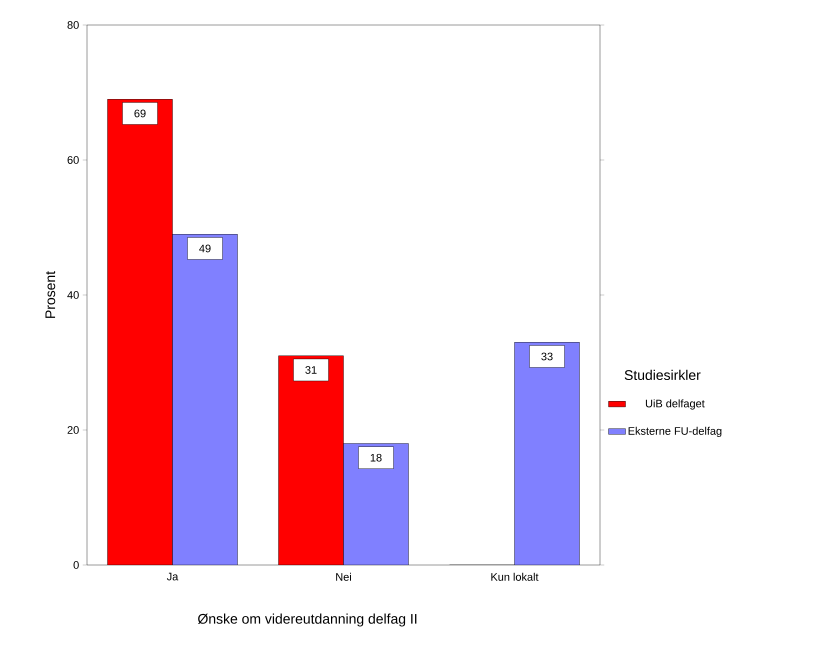 This screenshot has width=827, height=652. Describe the element at coordinates (76, 565) in the screenshot. I see `y-tick-label: 0` at that location.